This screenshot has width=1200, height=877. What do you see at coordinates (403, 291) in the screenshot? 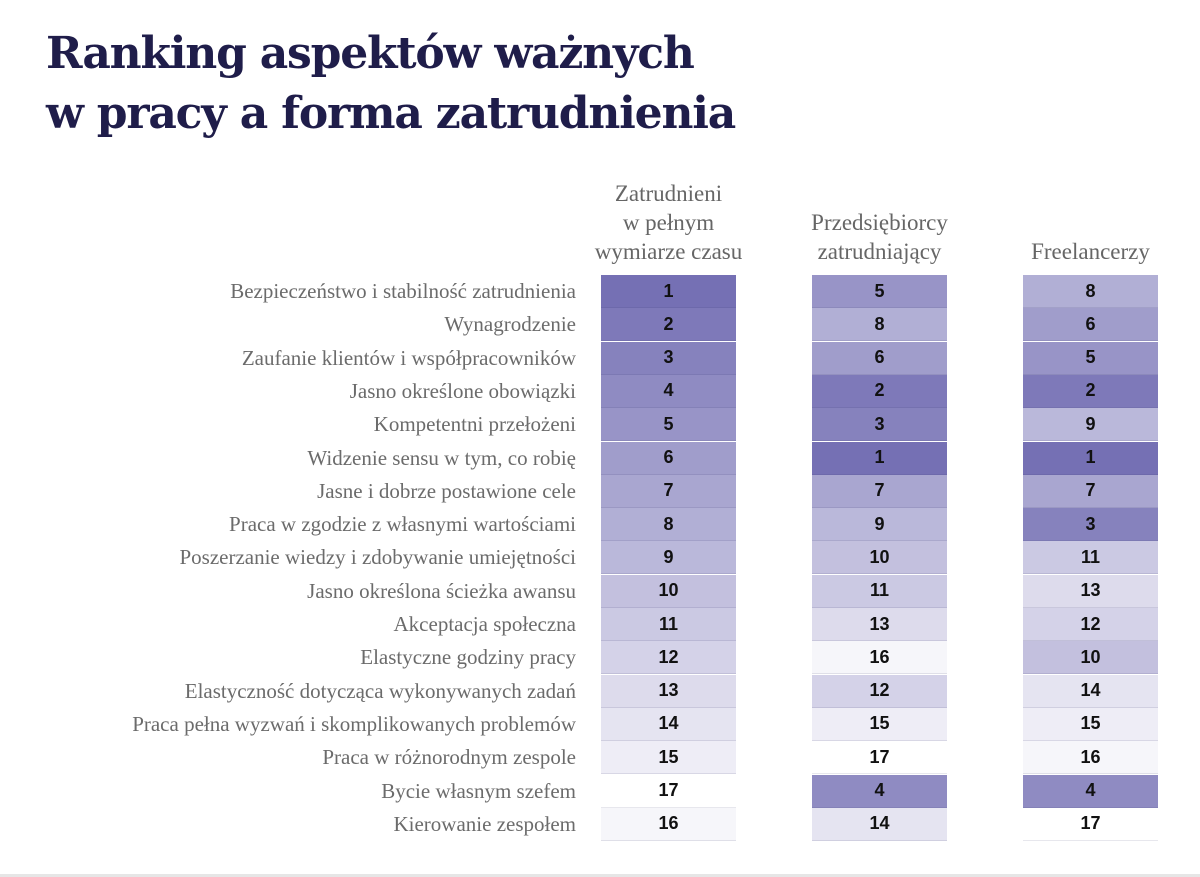
I see `row-label: Bezpieczeństwo i stabilność zatrudnienia` at bounding box center [403, 291].